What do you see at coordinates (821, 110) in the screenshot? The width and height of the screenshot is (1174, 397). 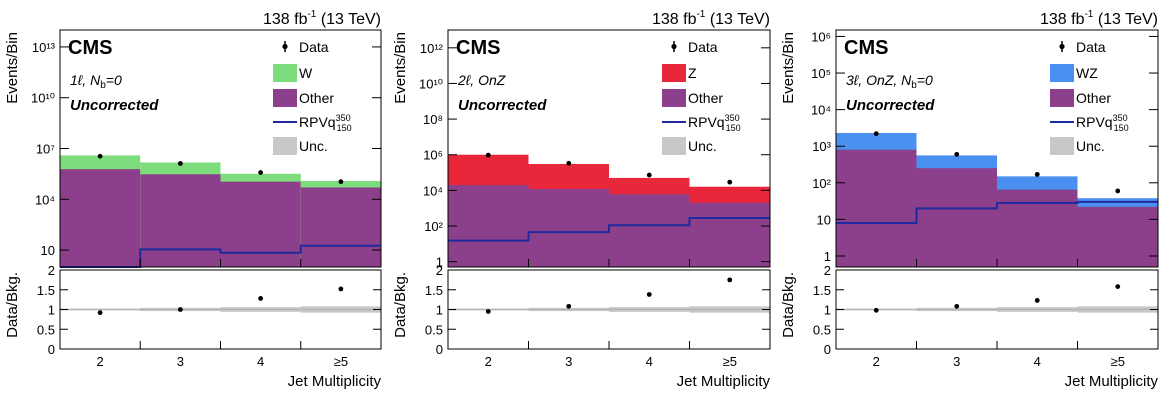 I see `y-tick-label-5: 10⁴` at bounding box center [821, 110].